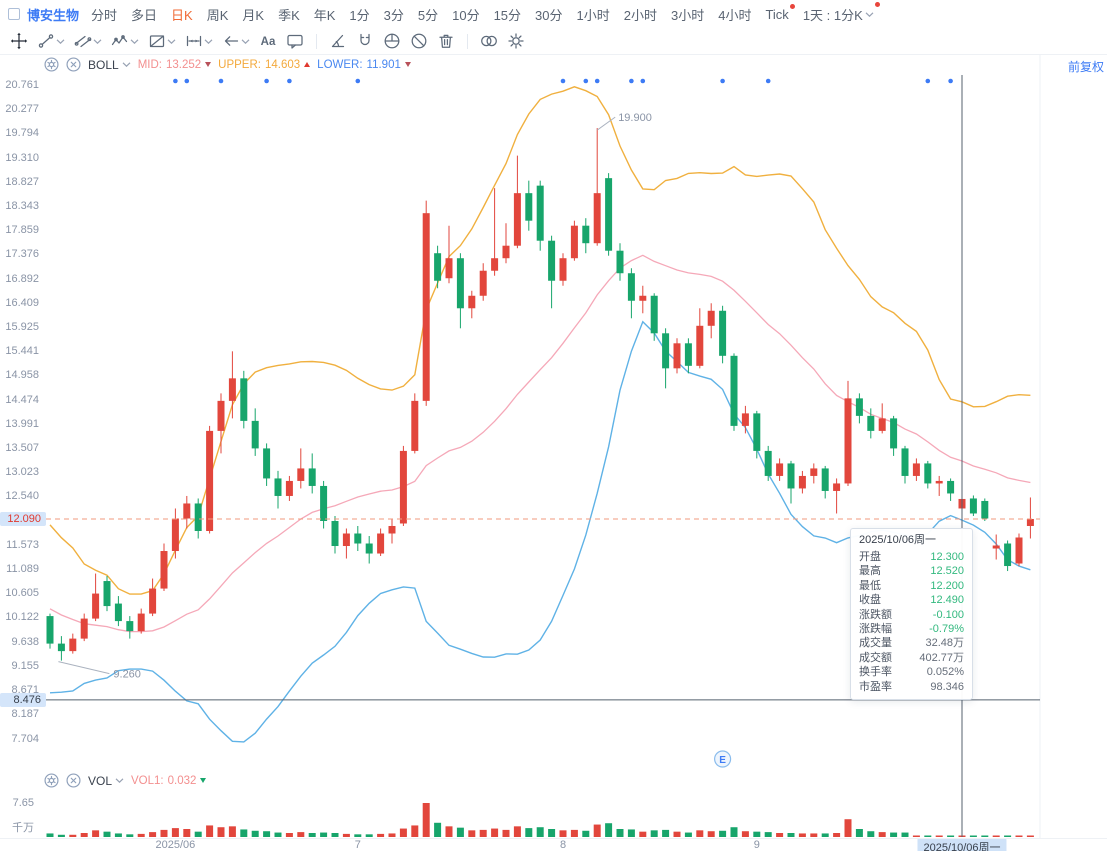 This screenshot has height=851, width=1107. Describe the element at coordinates (841, 12) in the screenshot. I see `tab-1天 : 1分K[interactable]: 1天 : 1分K` at that location.